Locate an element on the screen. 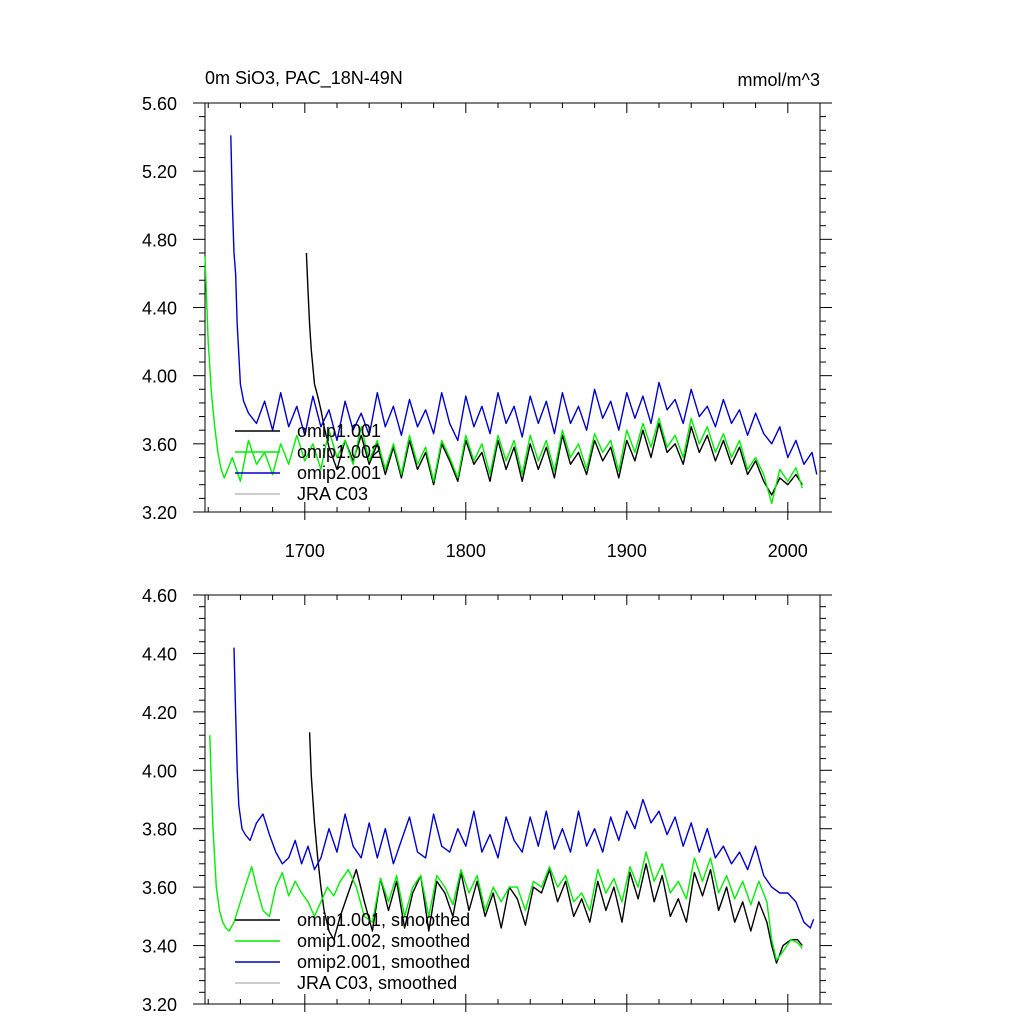 The image size is (1024, 1024). series-line-omip1-001-smoothed is located at coordinates (555, 848).